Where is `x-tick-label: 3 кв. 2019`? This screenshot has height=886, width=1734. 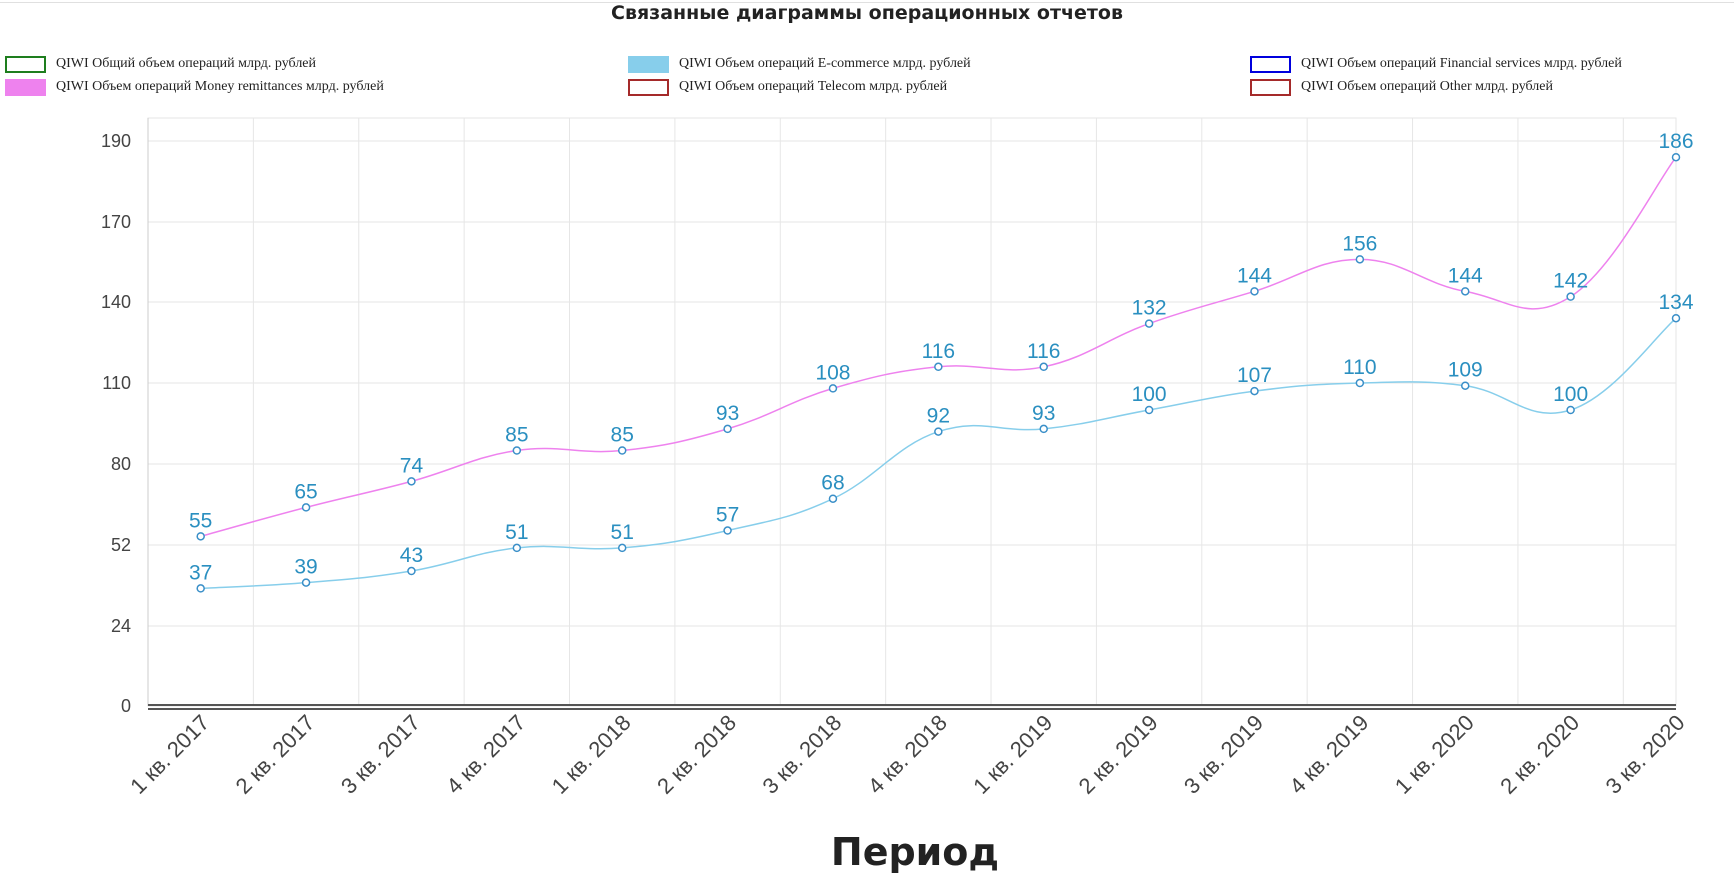 x-tick-label: 3 кв. 2019 is located at coordinates (1223, 754).